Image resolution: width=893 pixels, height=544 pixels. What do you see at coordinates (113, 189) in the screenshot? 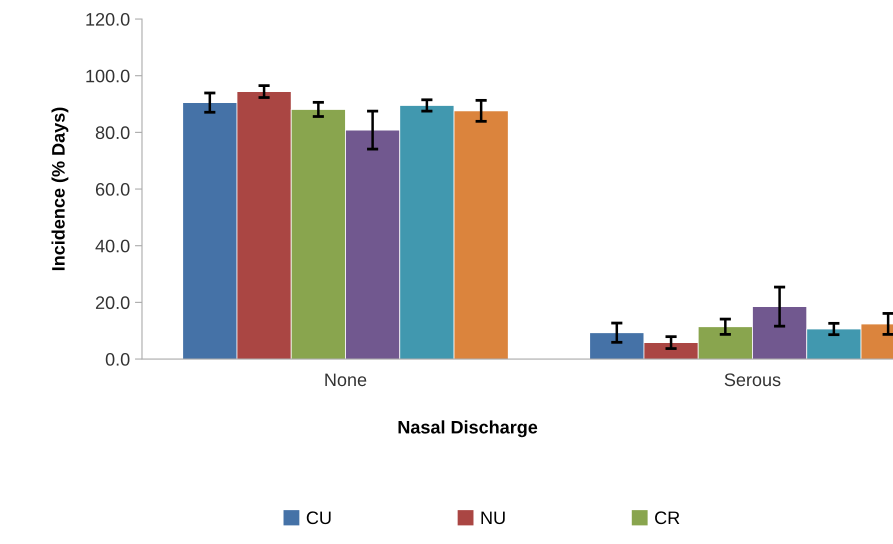
I see `y-tick-label: 60.0` at bounding box center [113, 189].